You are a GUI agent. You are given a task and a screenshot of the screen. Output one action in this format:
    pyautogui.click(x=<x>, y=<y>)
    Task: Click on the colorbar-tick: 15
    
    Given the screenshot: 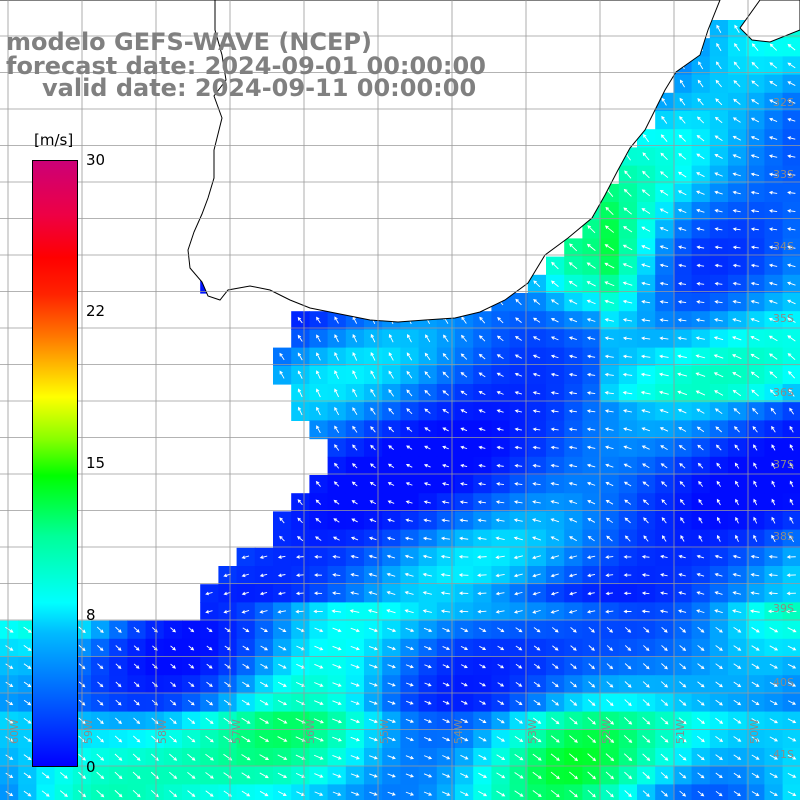 What is the action you would take?
    pyautogui.click(x=96, y=463)
    